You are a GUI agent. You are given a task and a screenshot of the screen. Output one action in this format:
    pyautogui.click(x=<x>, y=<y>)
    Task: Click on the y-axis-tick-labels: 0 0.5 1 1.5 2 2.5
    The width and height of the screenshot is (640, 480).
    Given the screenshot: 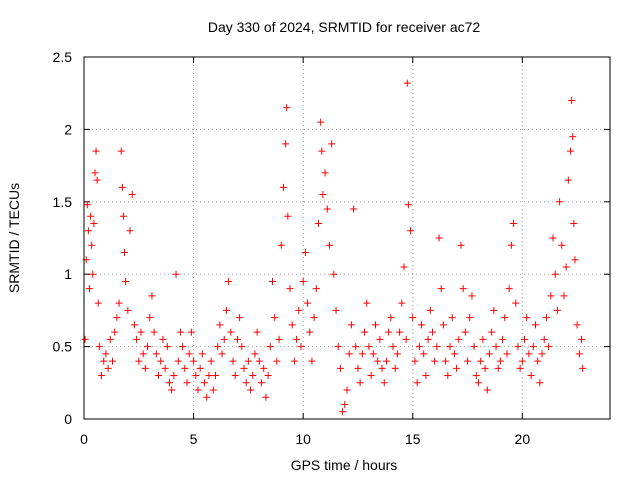 What is the action you would take?
    pyautogui.click(x=63, y=238)
    